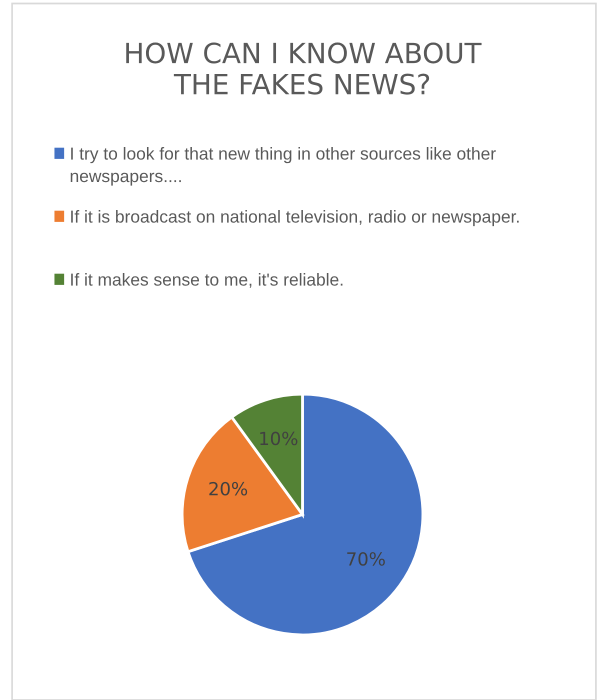  Describe the element at coordinates (295, 218) in the screenshot. I see `legend-label: If it is broadcast on national television, radio or newspaper.` at that location.